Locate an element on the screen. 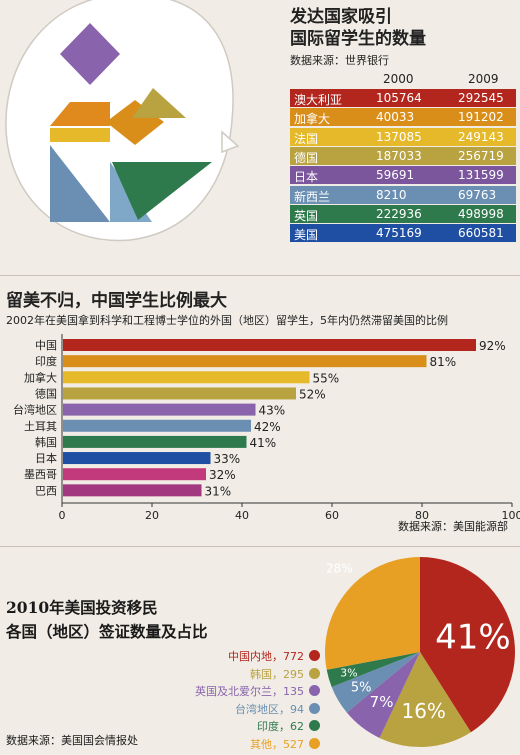  legend-count: 295 is located at coordinates (293, 674).